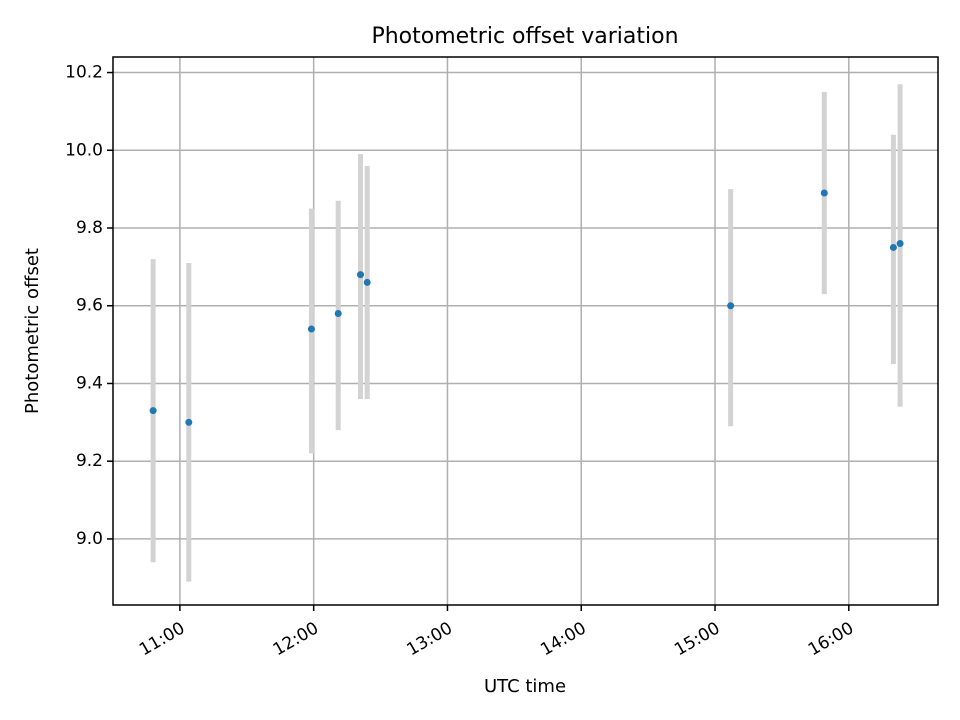  Describe the element at coordinates (89, 383) in the screenshot. I see `y-tick-label: 9.4` at that location.